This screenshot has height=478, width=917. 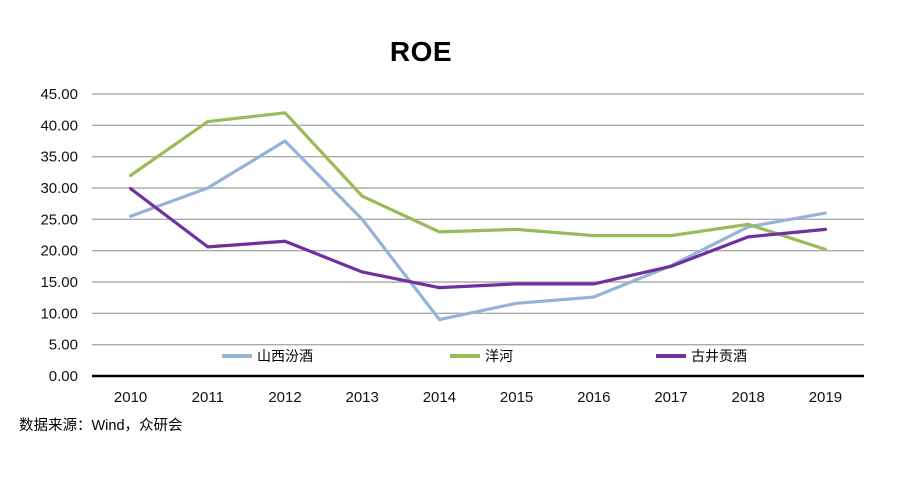 I want to click on y-tick-label: 40.00, so click(x=59, y=125).